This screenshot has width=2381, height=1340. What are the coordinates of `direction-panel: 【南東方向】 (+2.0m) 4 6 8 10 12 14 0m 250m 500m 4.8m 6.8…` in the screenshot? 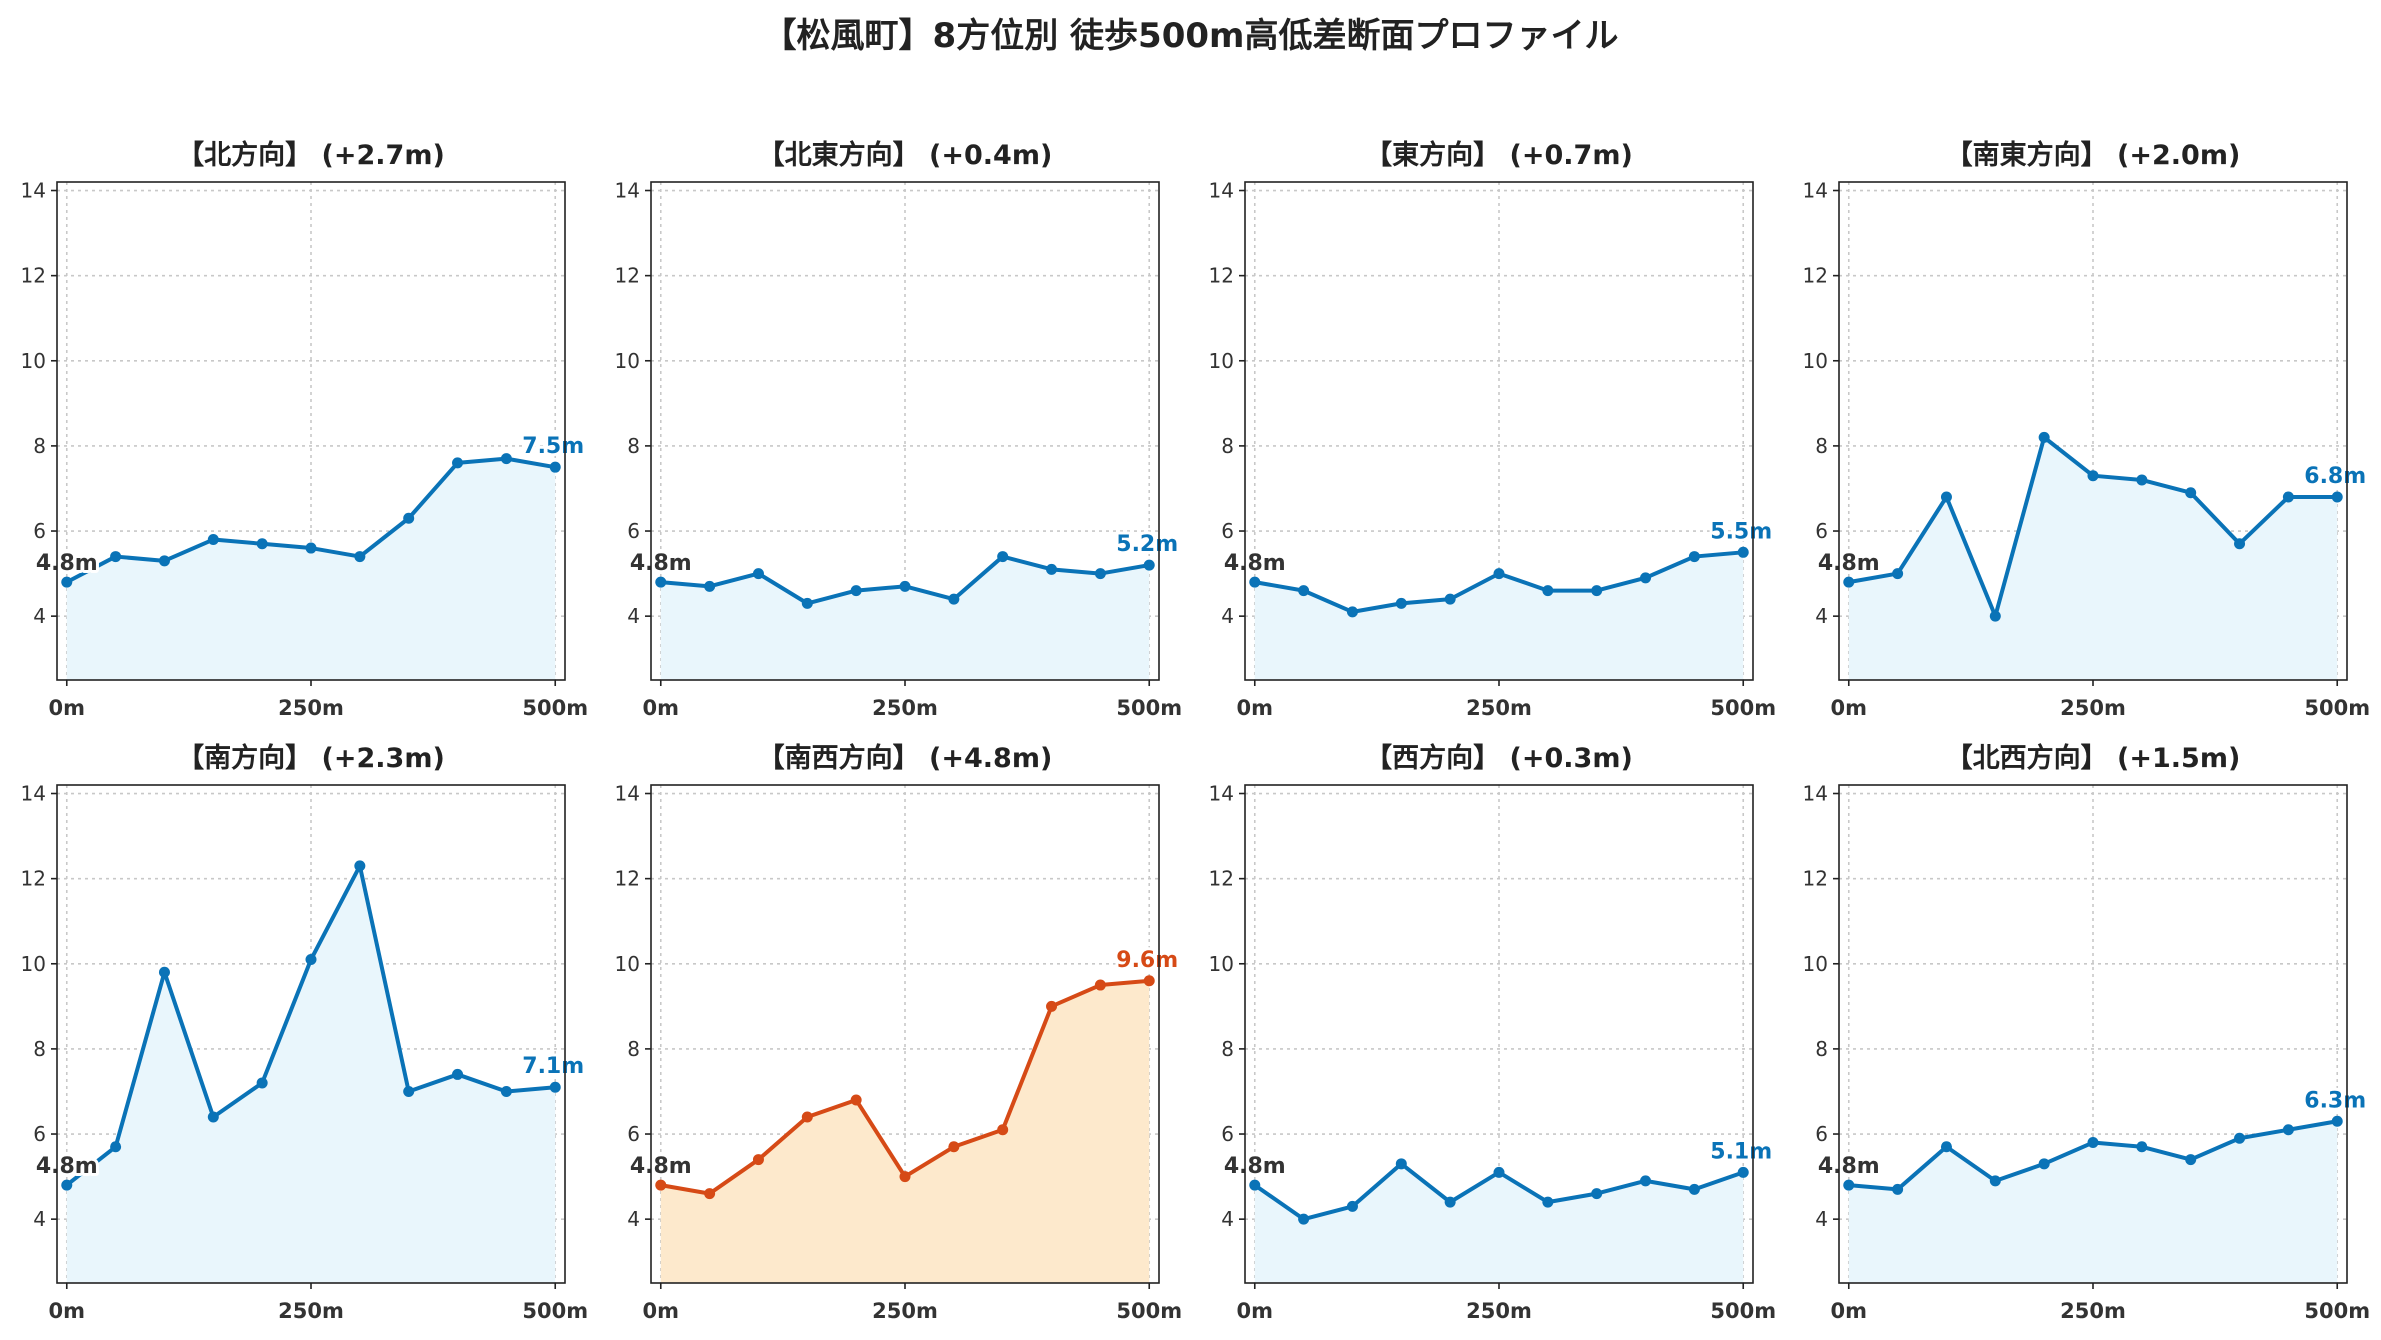 It's located at (2087, 429).